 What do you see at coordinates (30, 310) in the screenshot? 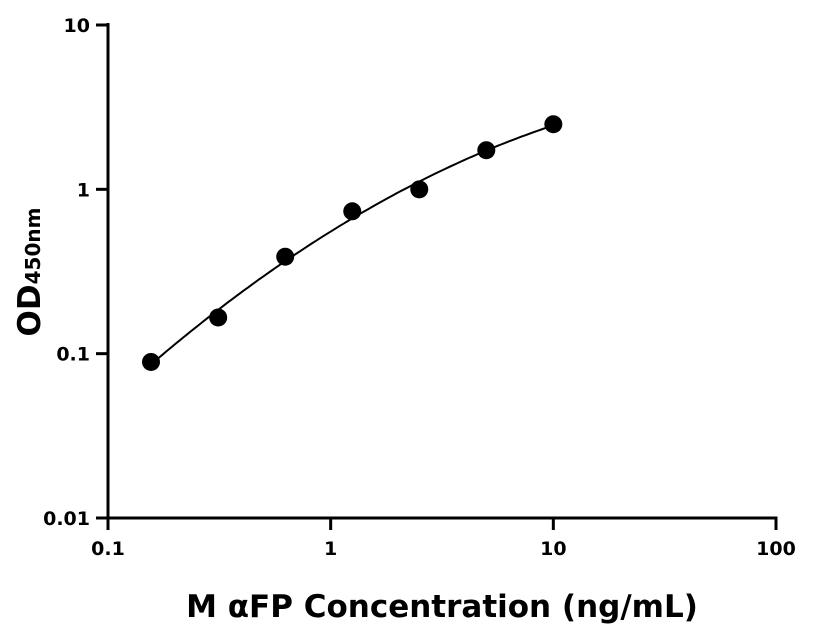
I see `y-axis-label-main: OD` at bounding box center [30, 310].